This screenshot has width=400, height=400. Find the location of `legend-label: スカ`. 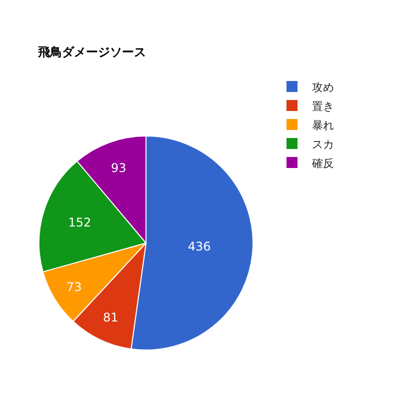

legend-label: スカ is located at coordinates (323, 144).